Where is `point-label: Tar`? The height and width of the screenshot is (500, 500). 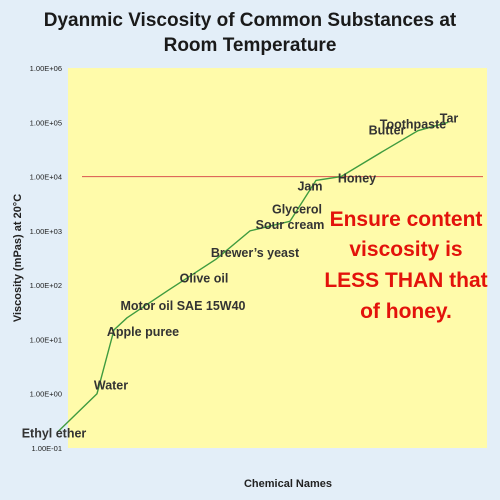
point-label: Tar is located at coordinates (449, 118).